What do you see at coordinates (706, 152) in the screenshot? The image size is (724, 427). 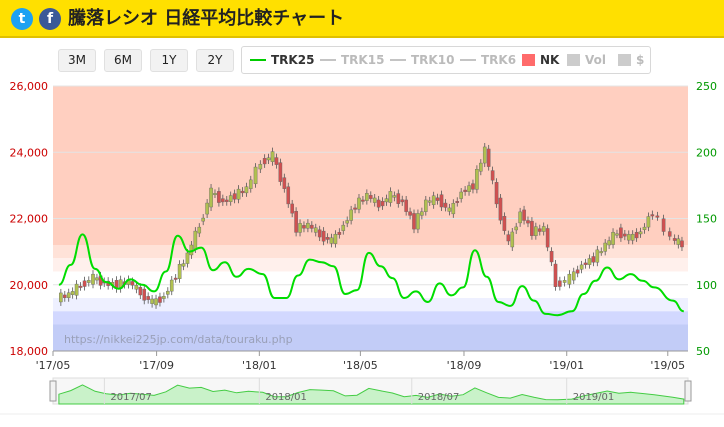 I see `y-right-tick-label: 200` at bounding box center [706, 152].